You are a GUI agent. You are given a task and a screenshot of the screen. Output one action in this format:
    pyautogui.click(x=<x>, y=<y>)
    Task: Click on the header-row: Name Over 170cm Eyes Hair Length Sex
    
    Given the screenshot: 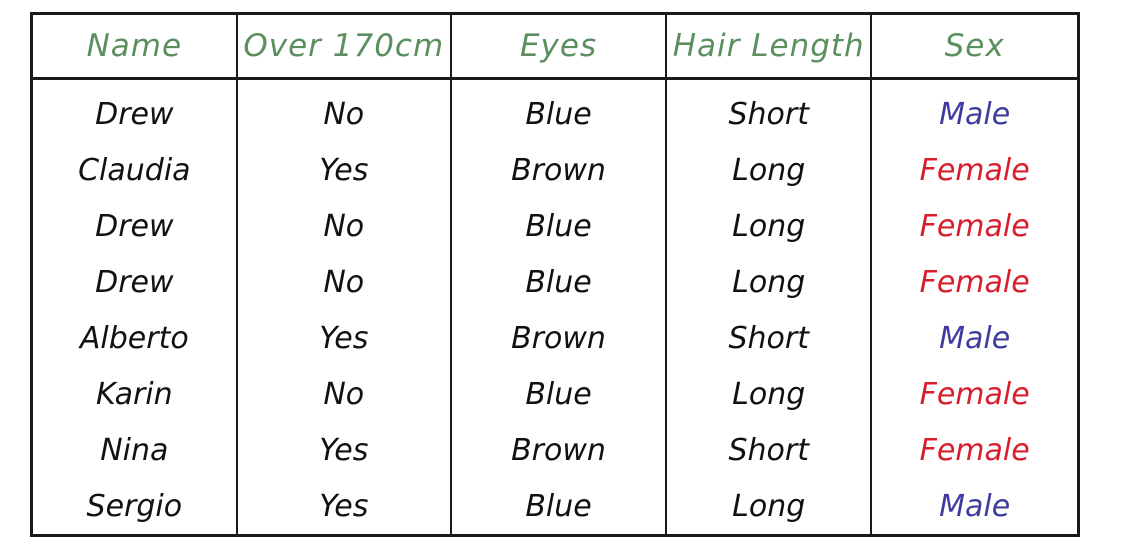 What is the action you would take?
    pyautogui.click(x=555, y=46)
    